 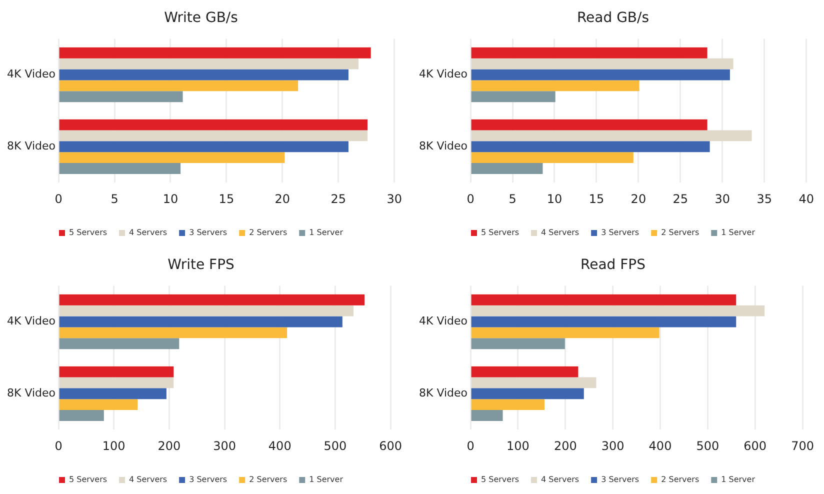 I want to click on chart-title: Write GB/s, so click(x=201, y=18).